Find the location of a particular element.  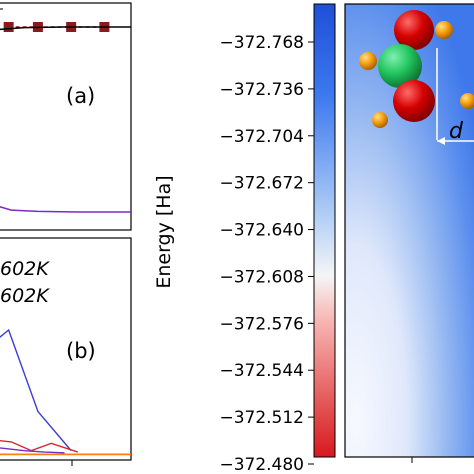

panel-a-label: (a) is located at coordinates (80, 96).